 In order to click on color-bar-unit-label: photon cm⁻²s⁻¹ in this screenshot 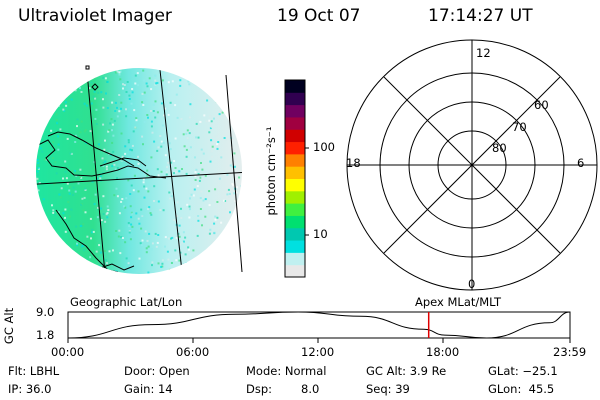, I will do `click(271, 171)`.